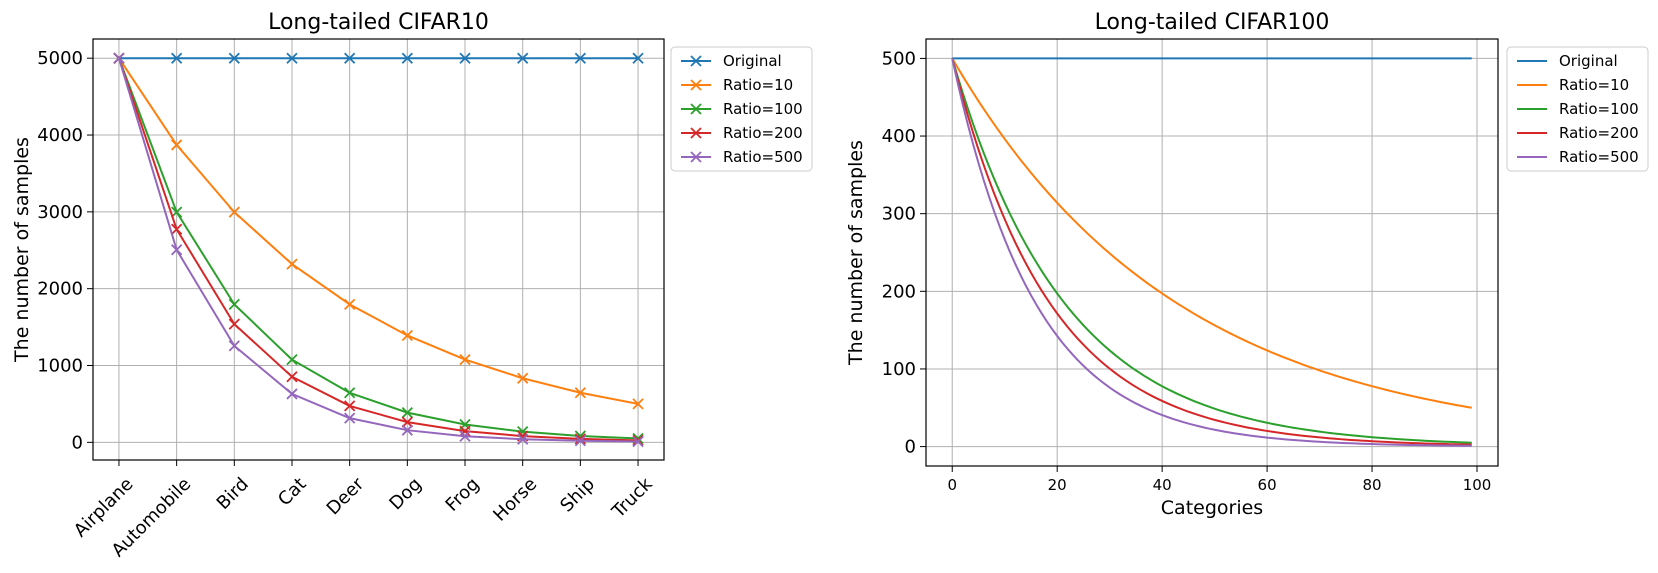  I want to click on x-tick-label: 100, so click(1477, 485).